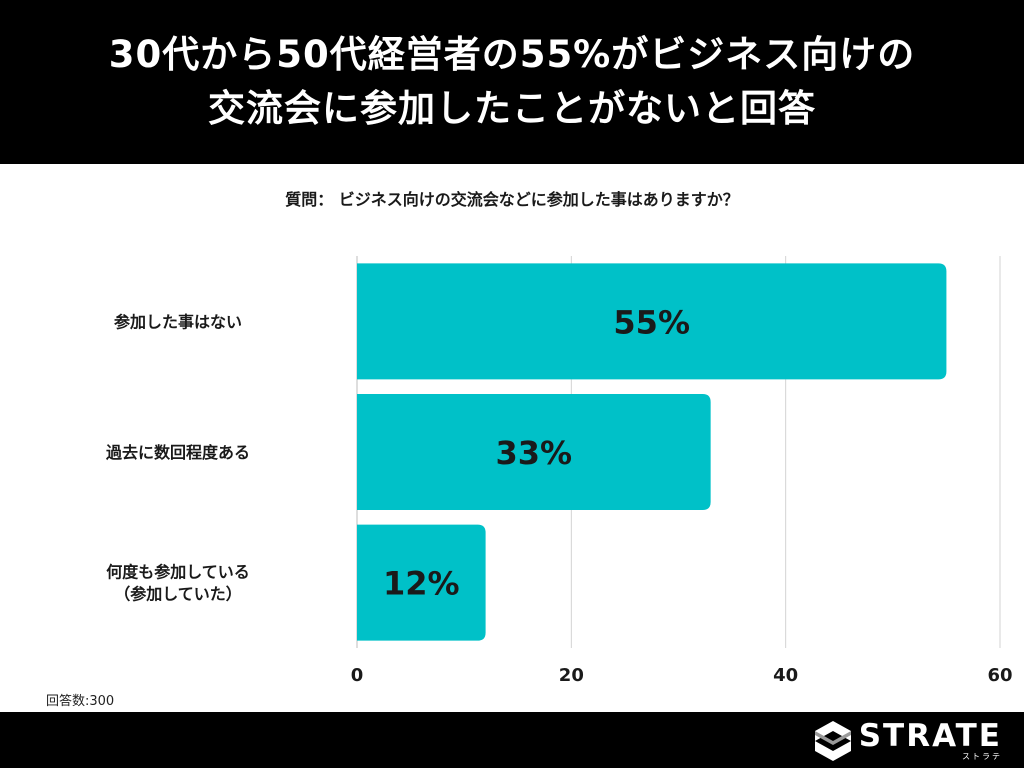  I want to click on x-tick-label-0: 0, so click(357, 675).